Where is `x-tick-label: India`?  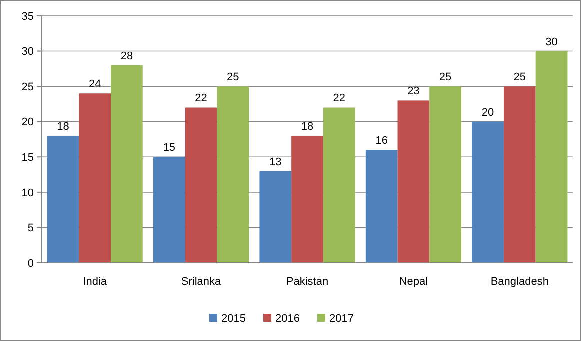
x-tick-label: India is located at coordinates (95, 282).